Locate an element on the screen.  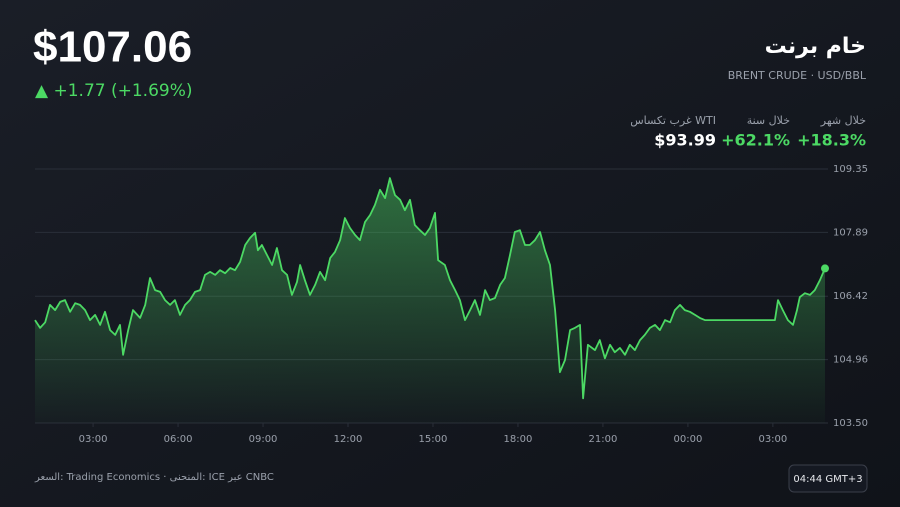
y-tick-label: 109.35 is located at coordinates (850, 169).